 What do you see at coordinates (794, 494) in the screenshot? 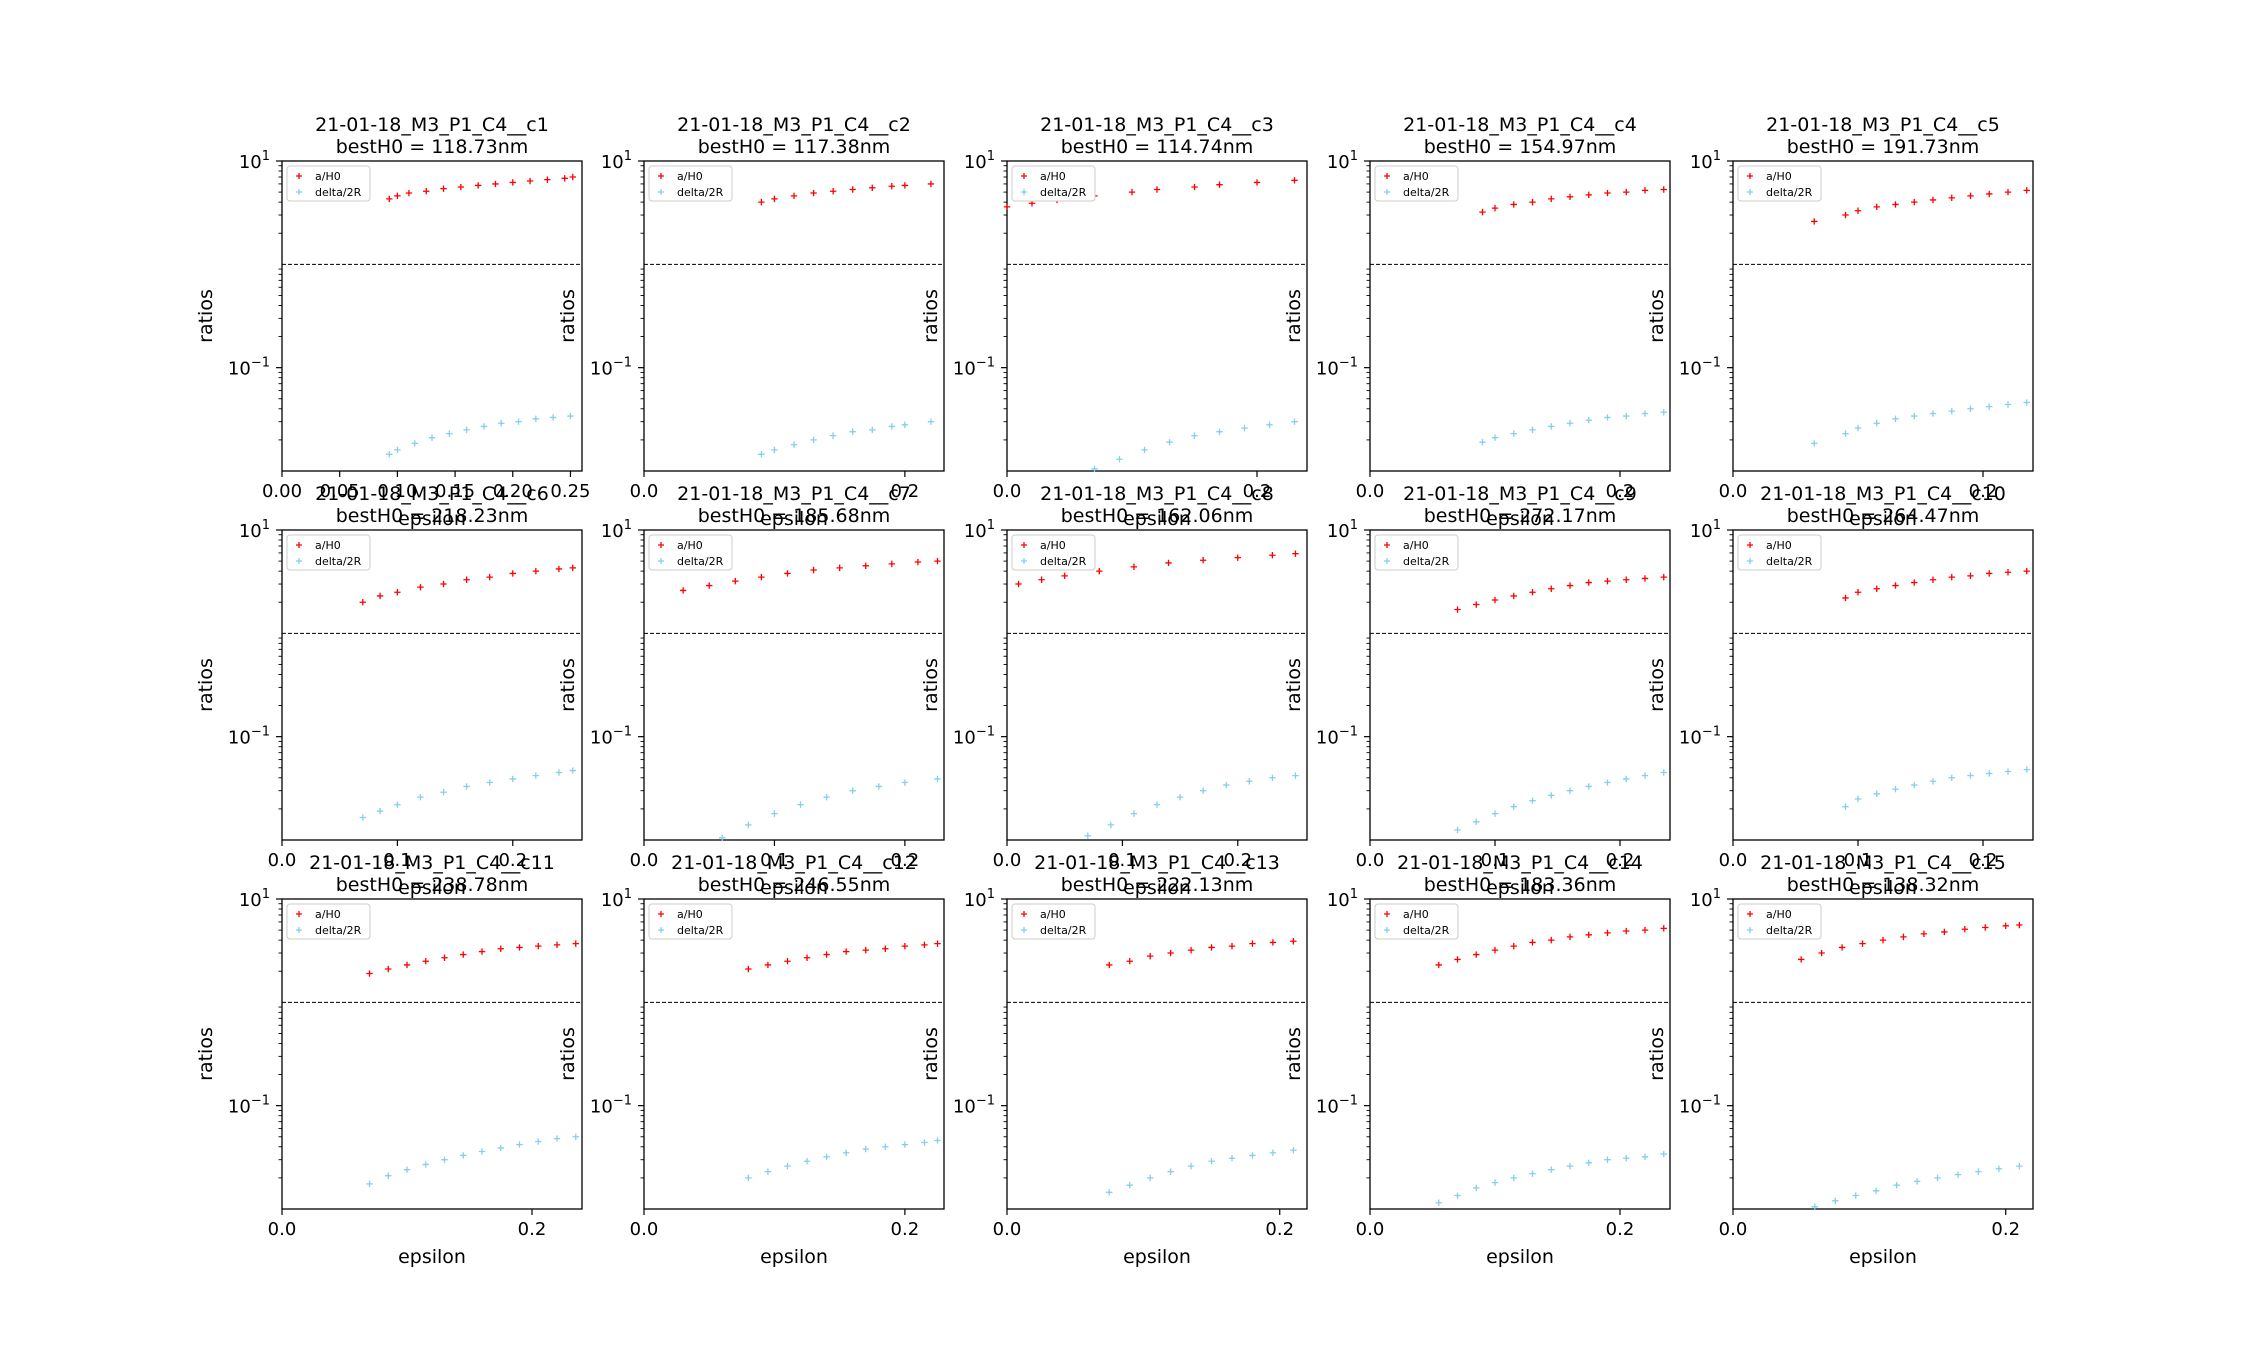
I see `subplot-title: 21-01-18_M3_P1_C4__c7` at bounding box center [794, 494].